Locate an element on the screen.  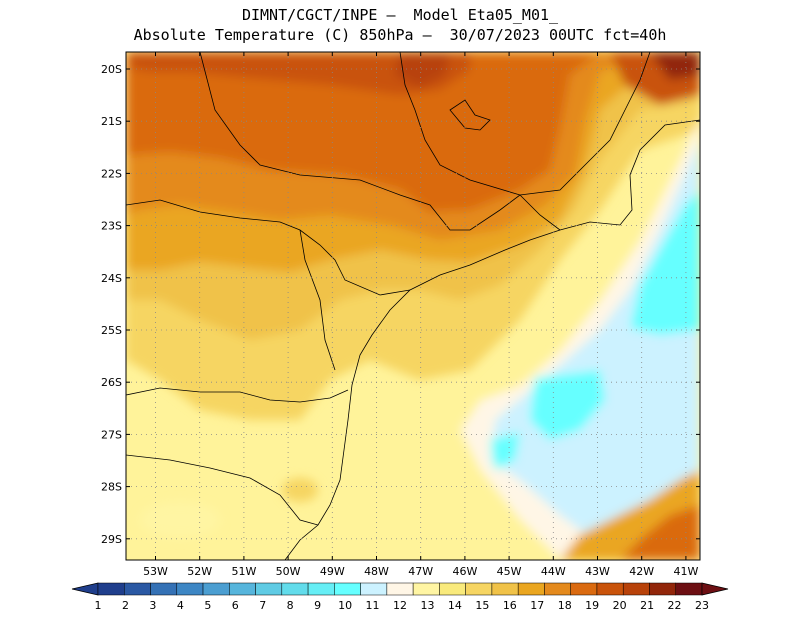
colorbar-label: 4 is located at coordinates (180, 605).